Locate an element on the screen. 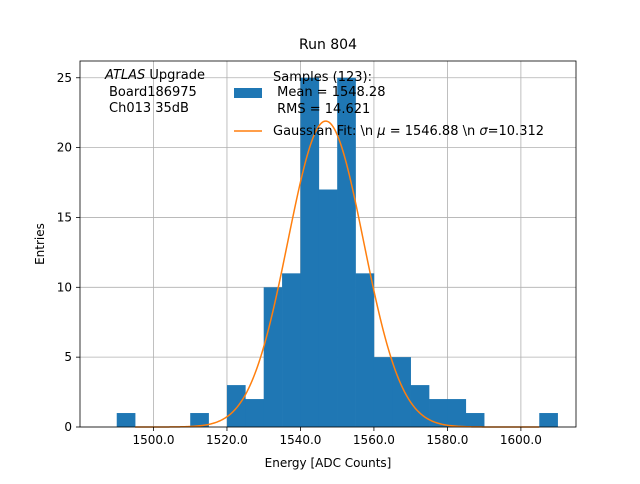  legend-fit-mu: μ is located at coordinates (380, 131).